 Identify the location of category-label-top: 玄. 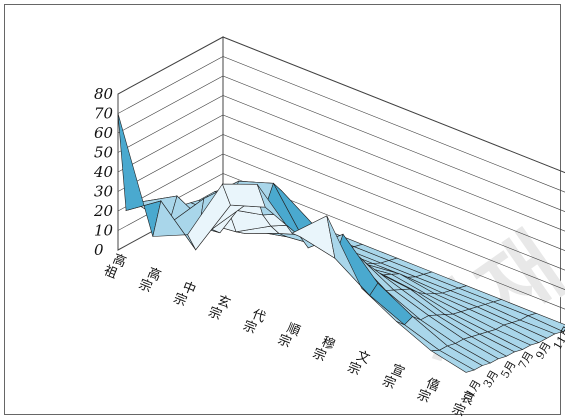
(224, 302).